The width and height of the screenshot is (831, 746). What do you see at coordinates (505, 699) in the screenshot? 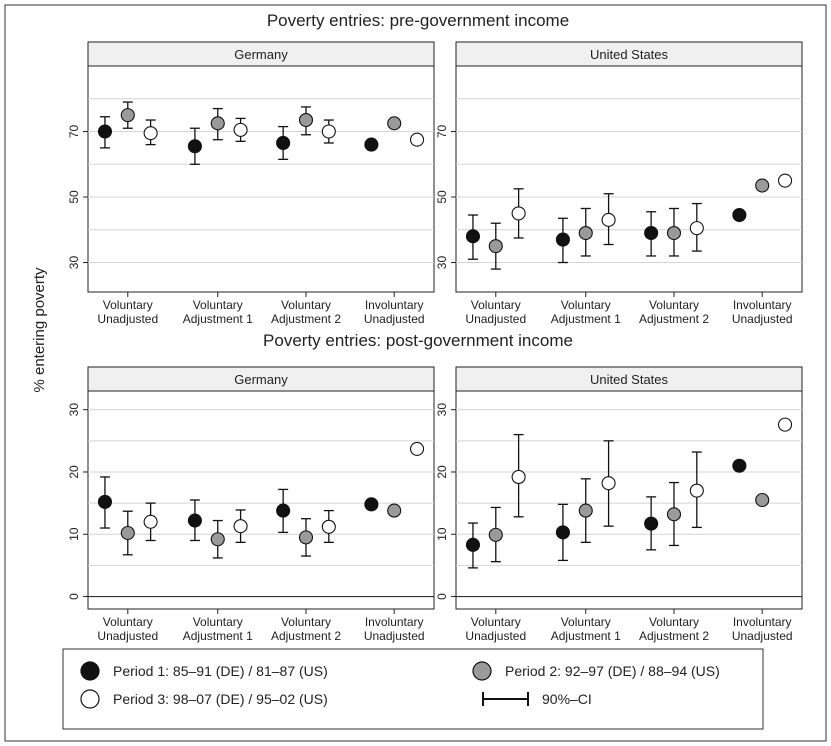
I see `legend-ci-marker` at bounding box center [505, 699].